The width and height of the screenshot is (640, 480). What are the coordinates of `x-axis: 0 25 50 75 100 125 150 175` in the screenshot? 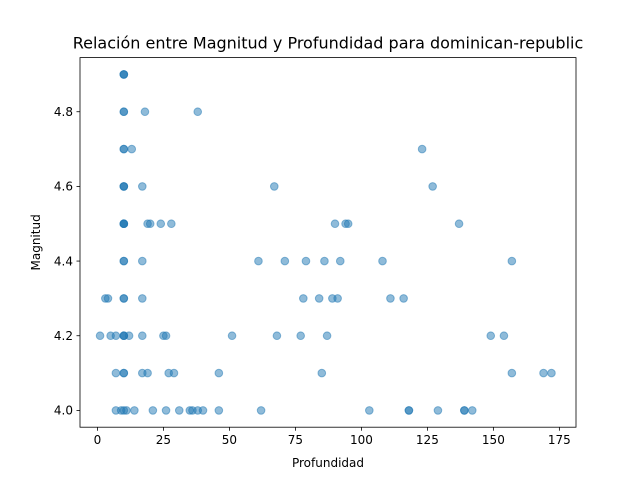 It's located at (332, 437).